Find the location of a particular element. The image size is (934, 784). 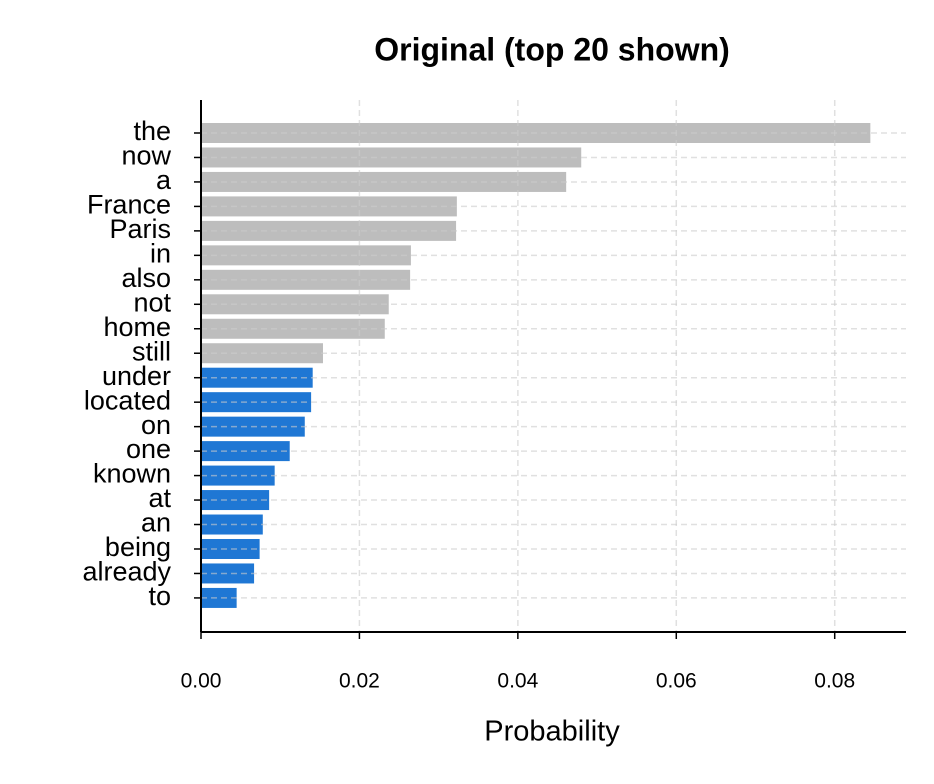

chart-title: Original (top 20 shown) is located at coordinates (552, 49).